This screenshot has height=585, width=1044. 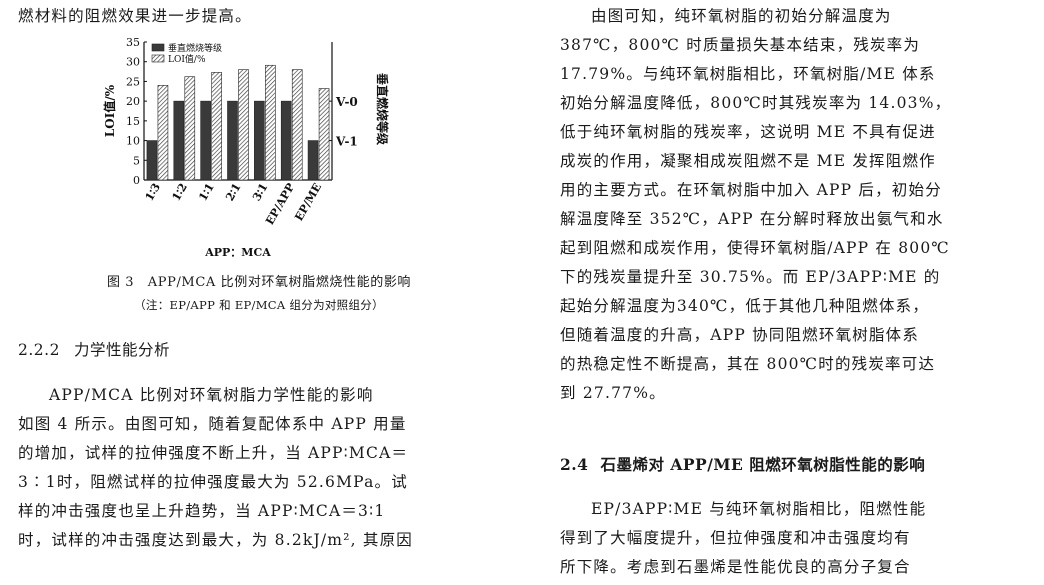 What do you see at coordinates (133, 141) in the screenshot?
I see `y-tick-label: 10` at bounding box center [133, 141].